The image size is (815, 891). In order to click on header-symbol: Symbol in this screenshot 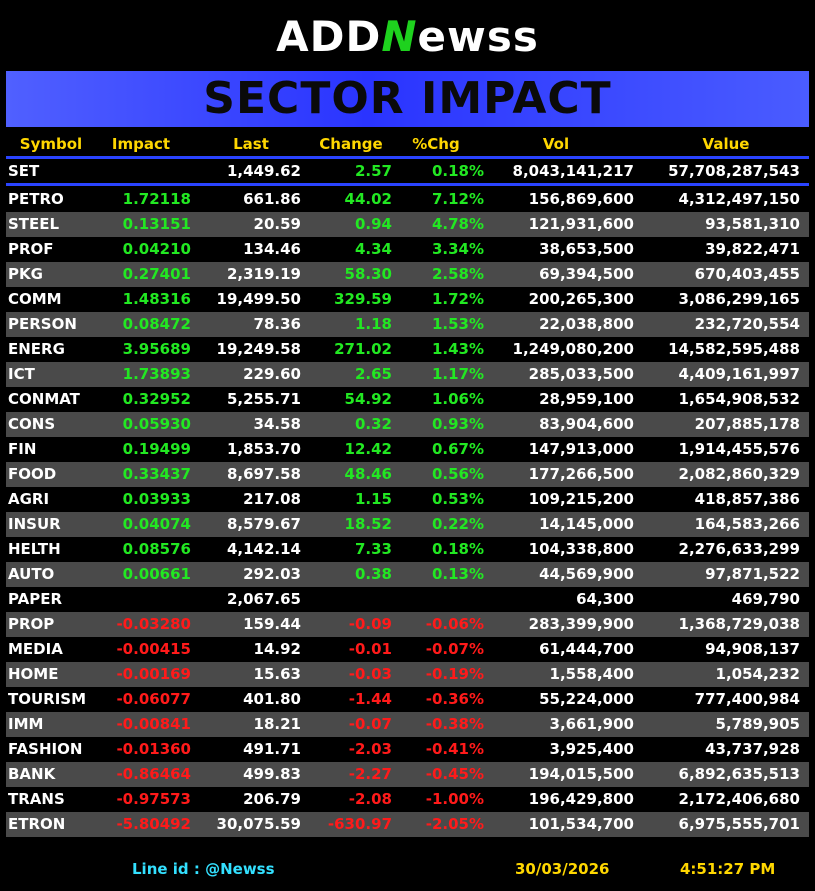, I will do `click(51, 144)`.